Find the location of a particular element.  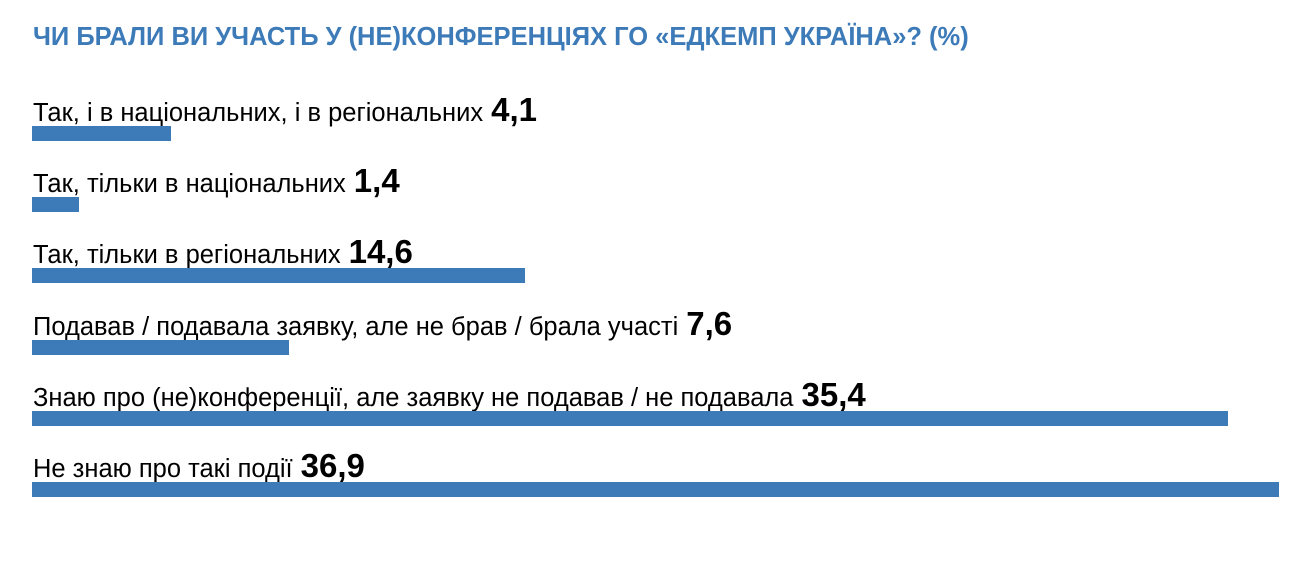

category-text: Так, і в національних, і в регіональних is located at coordinates (258, 113).